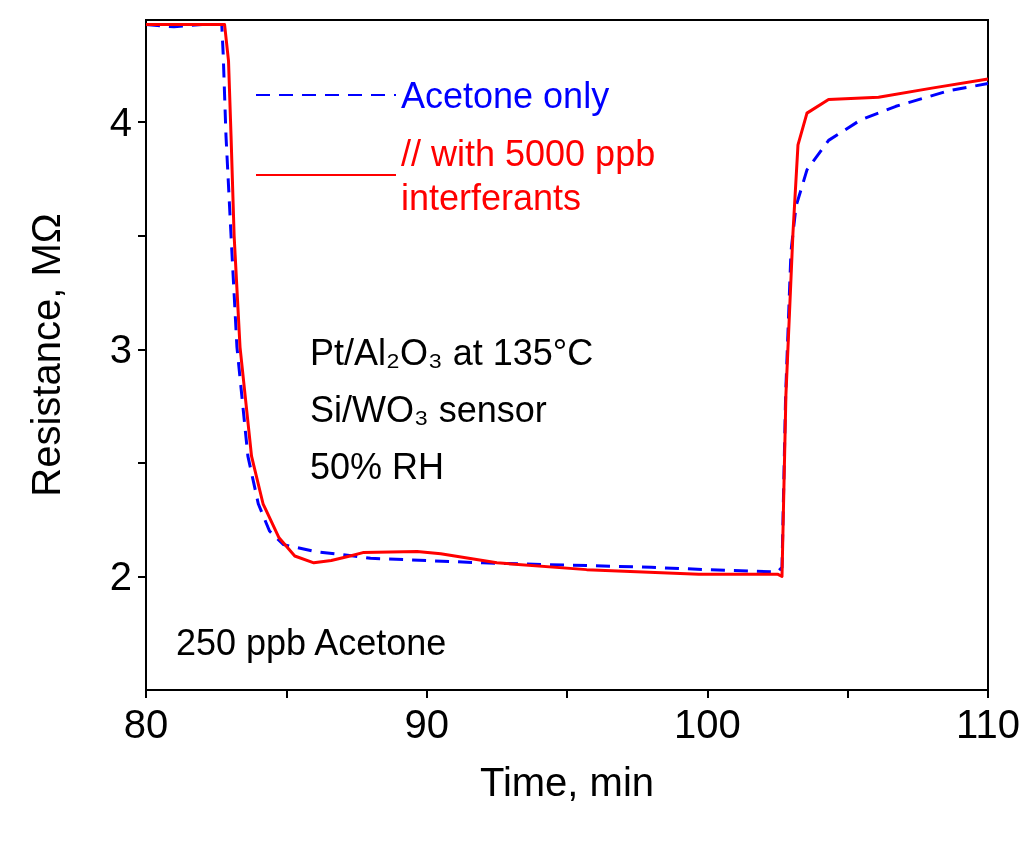  I want to click on annotation: Pt/Al₂O₃ at 135°C, so click(452, 352).